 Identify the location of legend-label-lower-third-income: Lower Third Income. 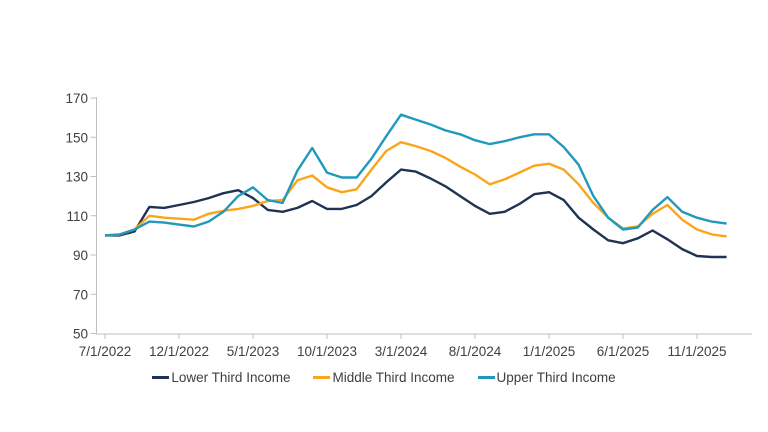
(231, 377).